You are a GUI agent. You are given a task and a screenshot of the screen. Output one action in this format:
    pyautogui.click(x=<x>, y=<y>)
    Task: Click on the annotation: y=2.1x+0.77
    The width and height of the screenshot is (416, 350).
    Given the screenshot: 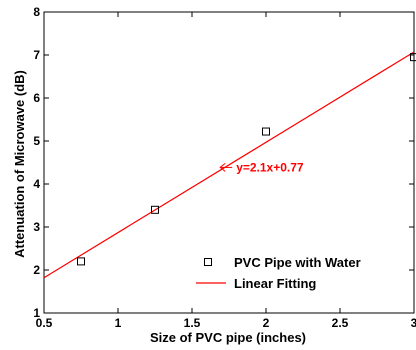 What is the action you would take?
    pyautogui.click(x=261, y=167)
    